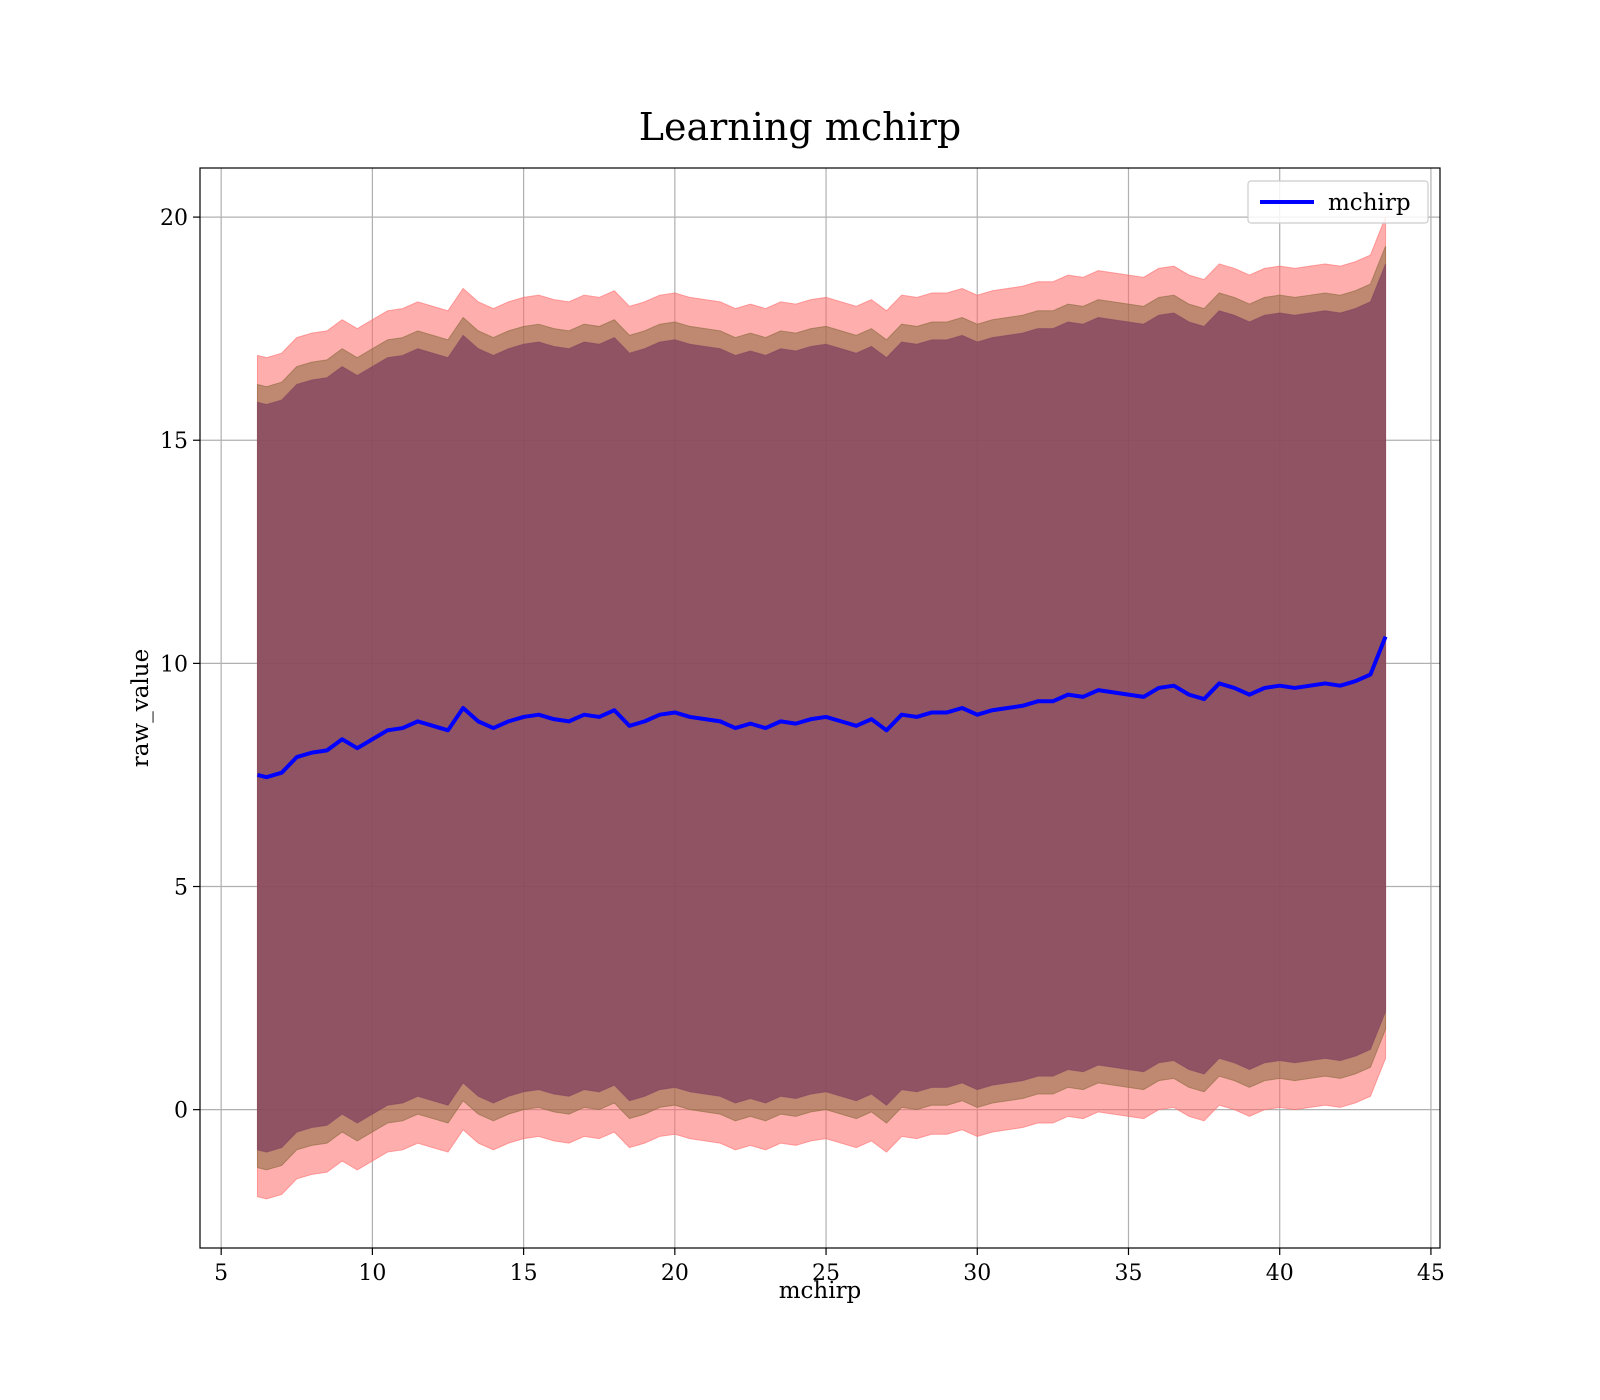  What do you see at coordinates (1128, 1273) in the screenshot?
I see `x-tick-label: 35` at bounding box center [1128, 1273].